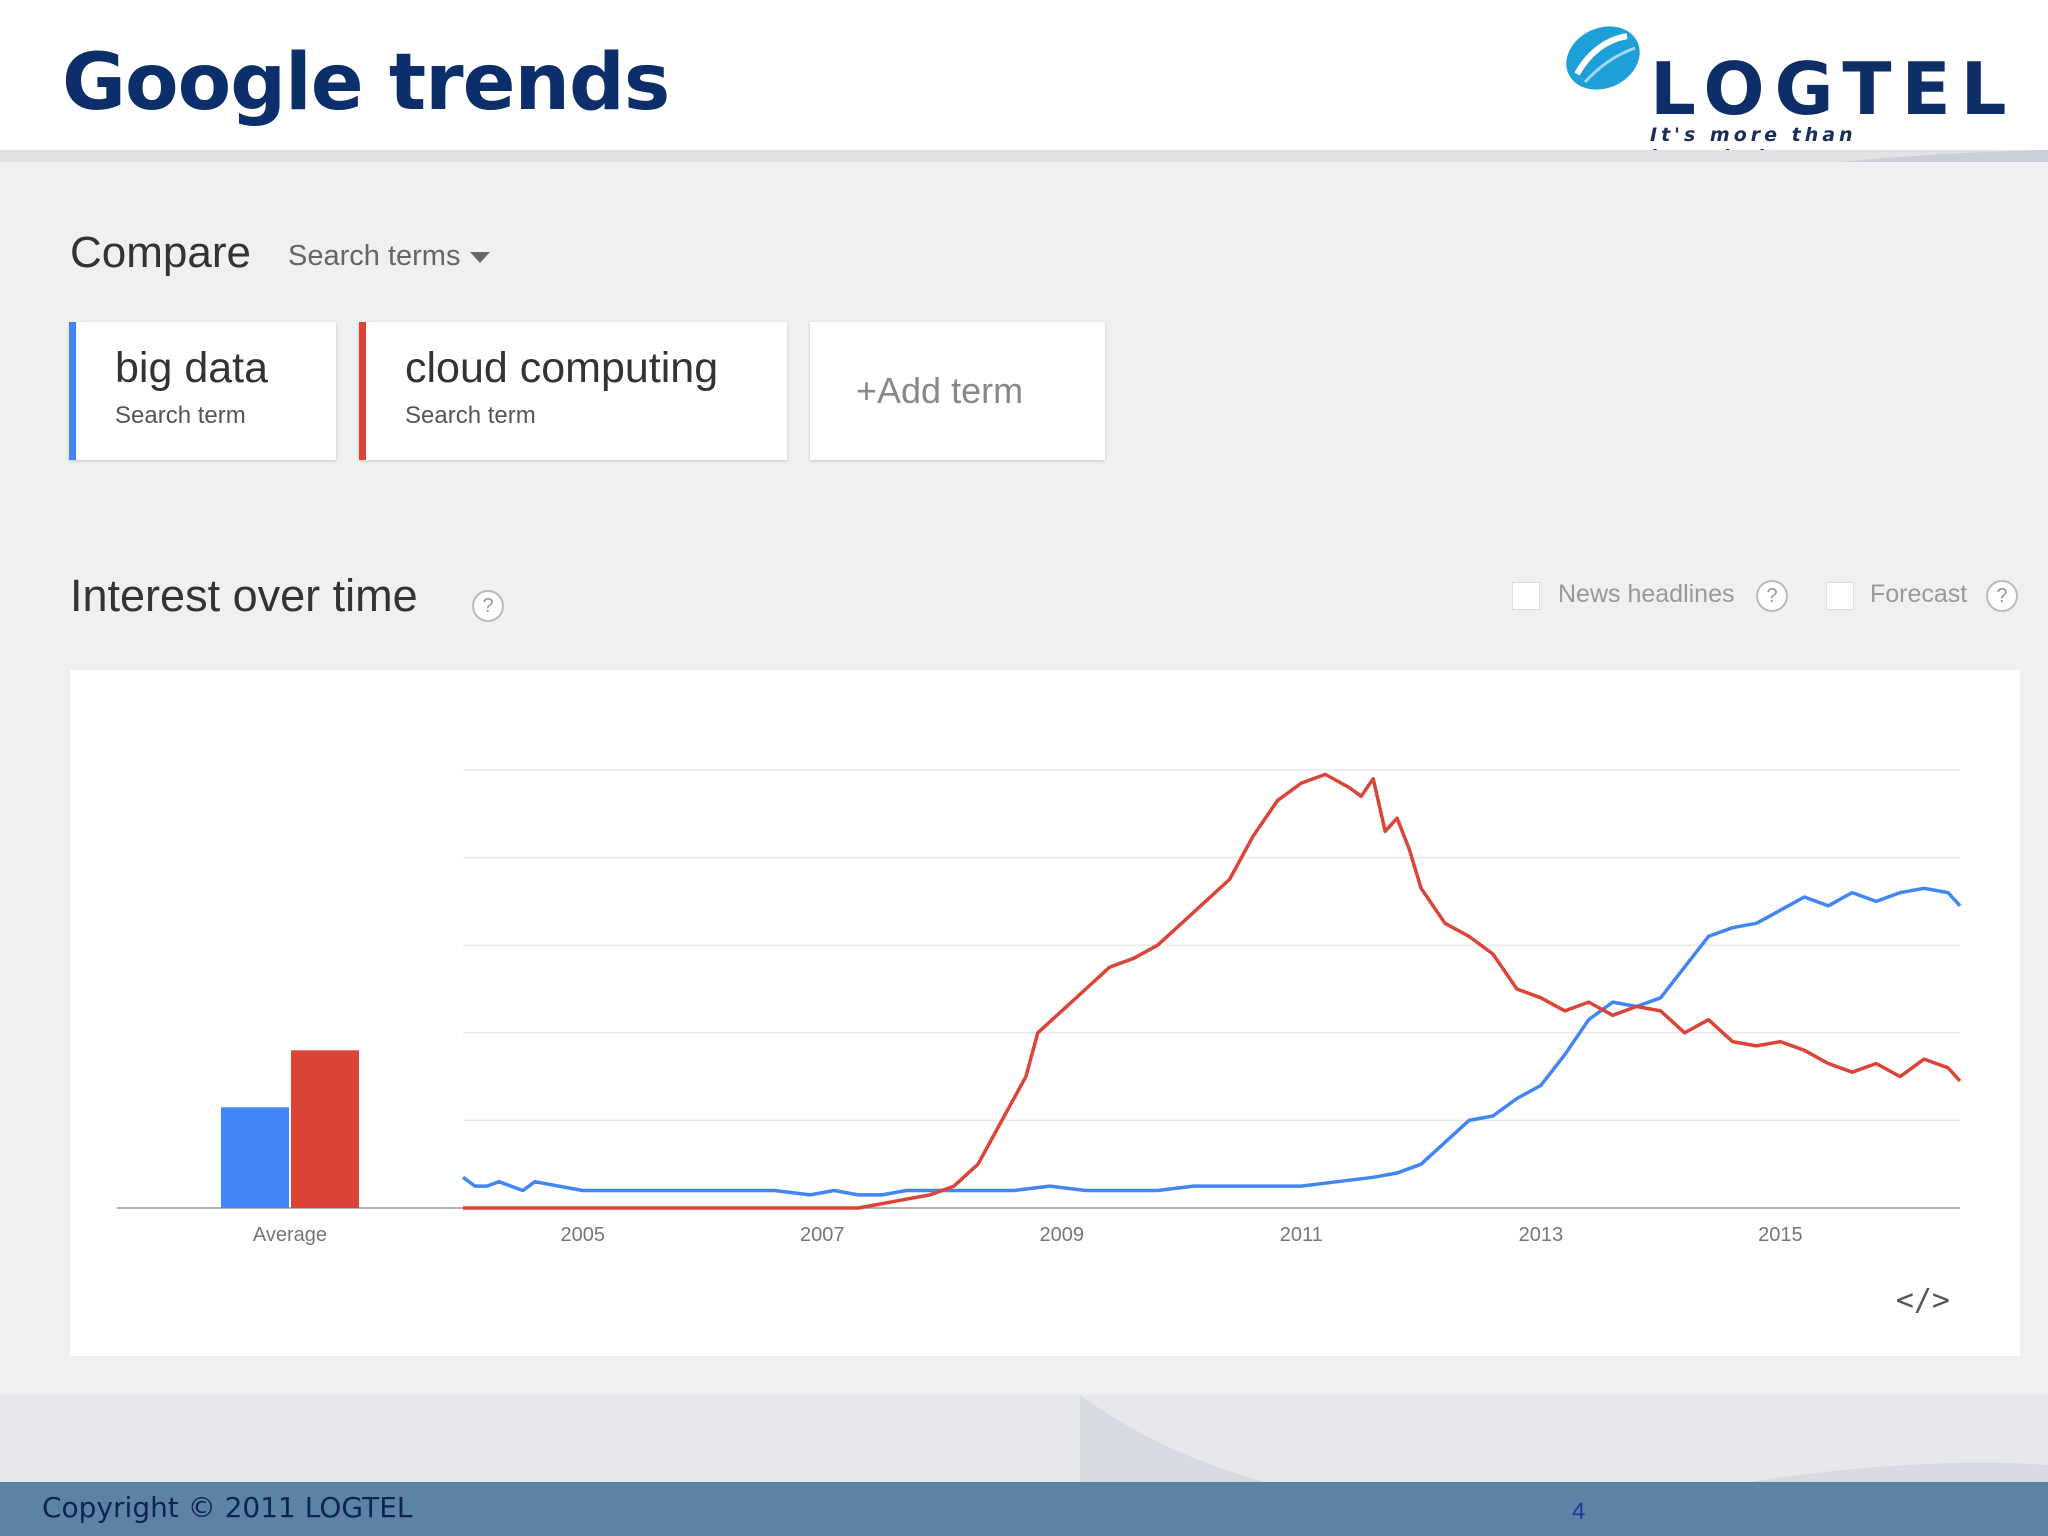 The image size is (2048, 1536). What do you see at coordinates (325, 1129) in the screenshot?
I see `average-bar-cloud-computing` at bounding box center [325, 1129].